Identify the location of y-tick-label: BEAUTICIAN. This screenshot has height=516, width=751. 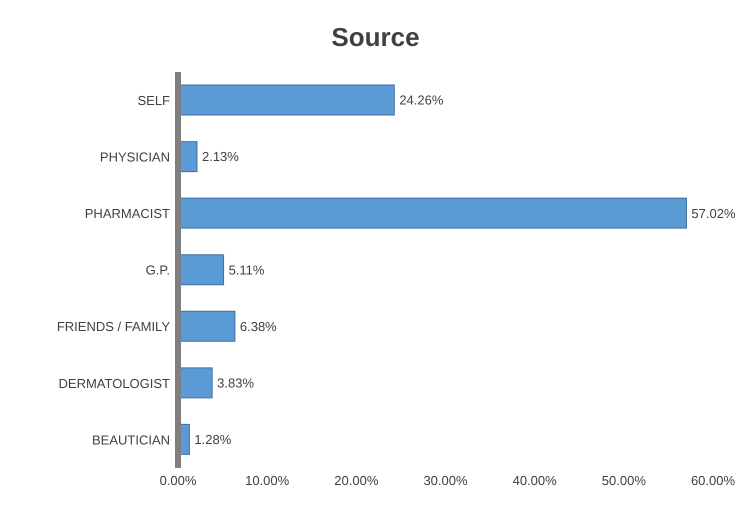
(131, 440).